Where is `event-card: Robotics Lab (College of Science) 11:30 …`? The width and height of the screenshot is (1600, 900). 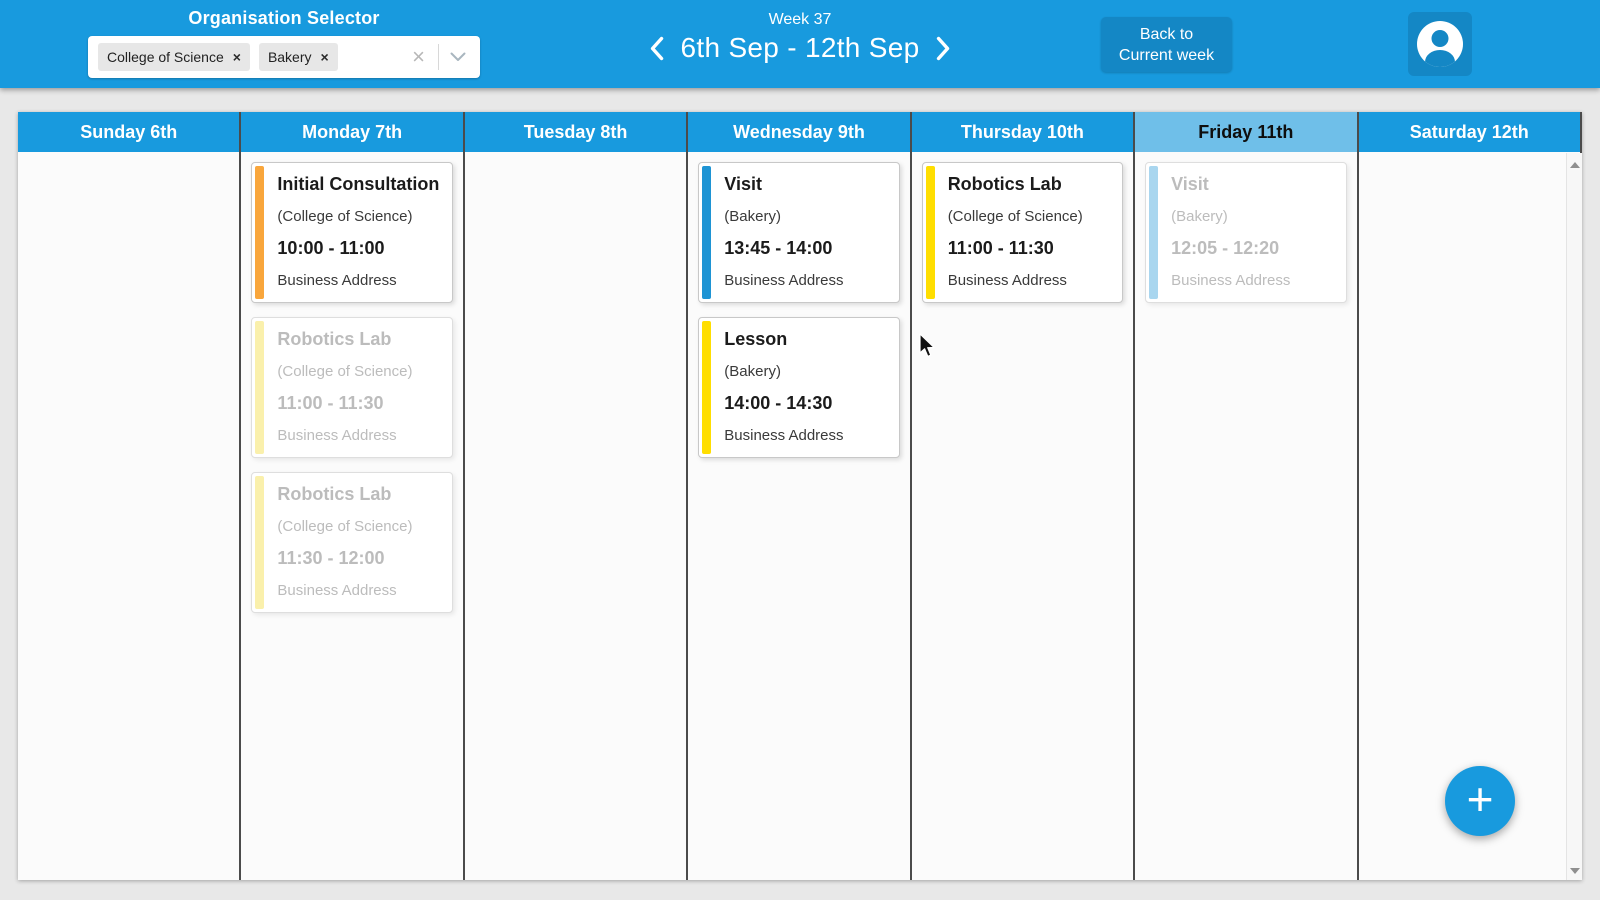 event-card: Robotics Lab (College of Science) 11:30 … is located at coordinates (352, 542).